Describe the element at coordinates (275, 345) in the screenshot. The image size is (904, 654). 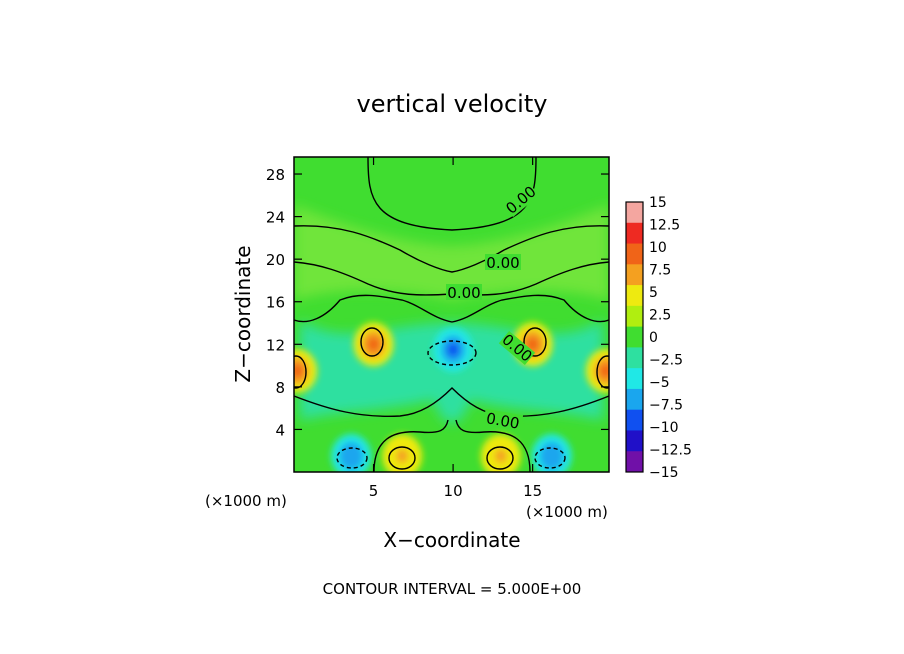
I see `y-tick-label: 12` at that location.